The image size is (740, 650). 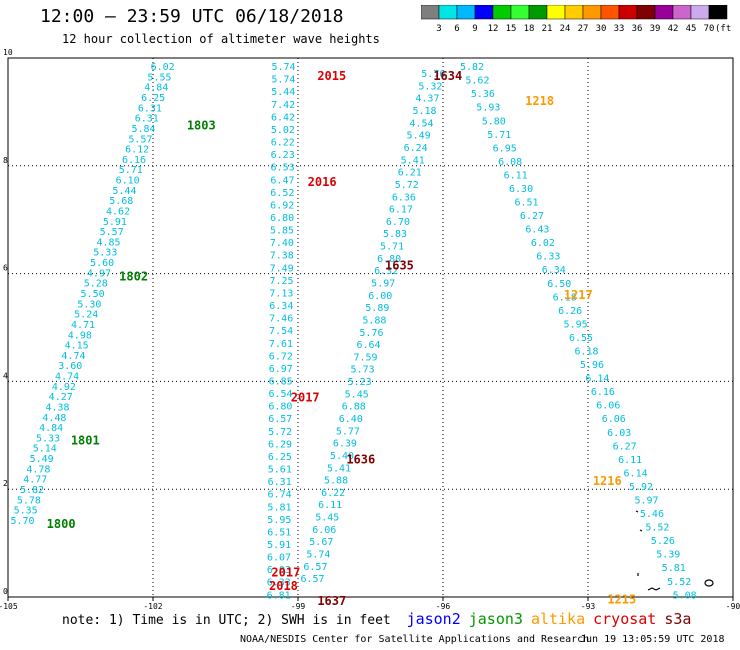 I want to click on wave-height-value: 4.48, so click(x=54, y=418).